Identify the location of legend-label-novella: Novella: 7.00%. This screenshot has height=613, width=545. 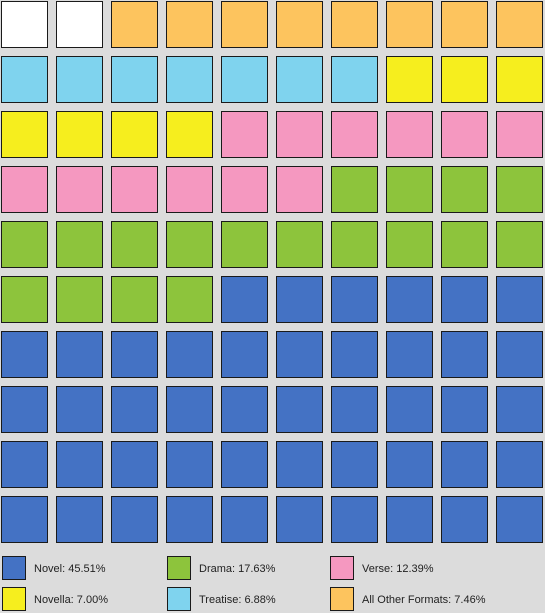
(71, 600).